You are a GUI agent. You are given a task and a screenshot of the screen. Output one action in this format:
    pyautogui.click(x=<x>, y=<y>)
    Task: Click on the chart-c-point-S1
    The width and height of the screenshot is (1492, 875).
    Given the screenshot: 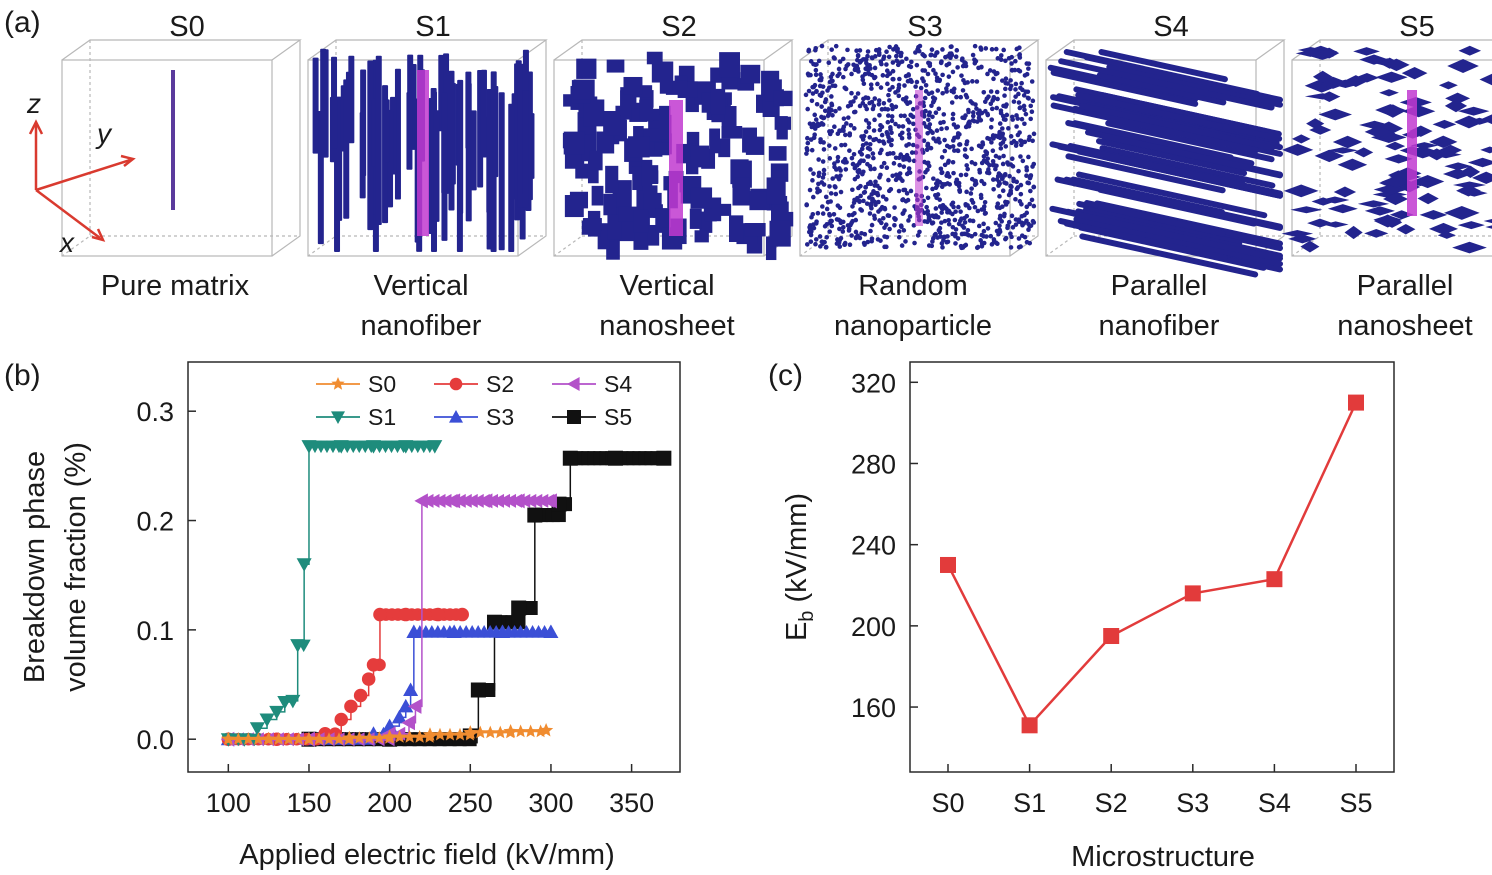 What is the action you would take?
    pyautogui.click(x=1029, y=725)
    